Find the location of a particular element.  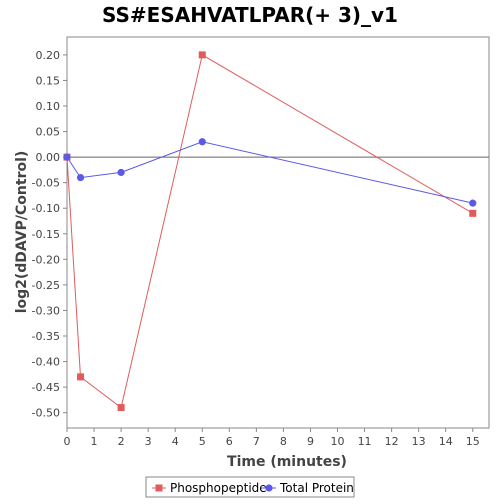

legend-box is located at coordinates (250, 487).